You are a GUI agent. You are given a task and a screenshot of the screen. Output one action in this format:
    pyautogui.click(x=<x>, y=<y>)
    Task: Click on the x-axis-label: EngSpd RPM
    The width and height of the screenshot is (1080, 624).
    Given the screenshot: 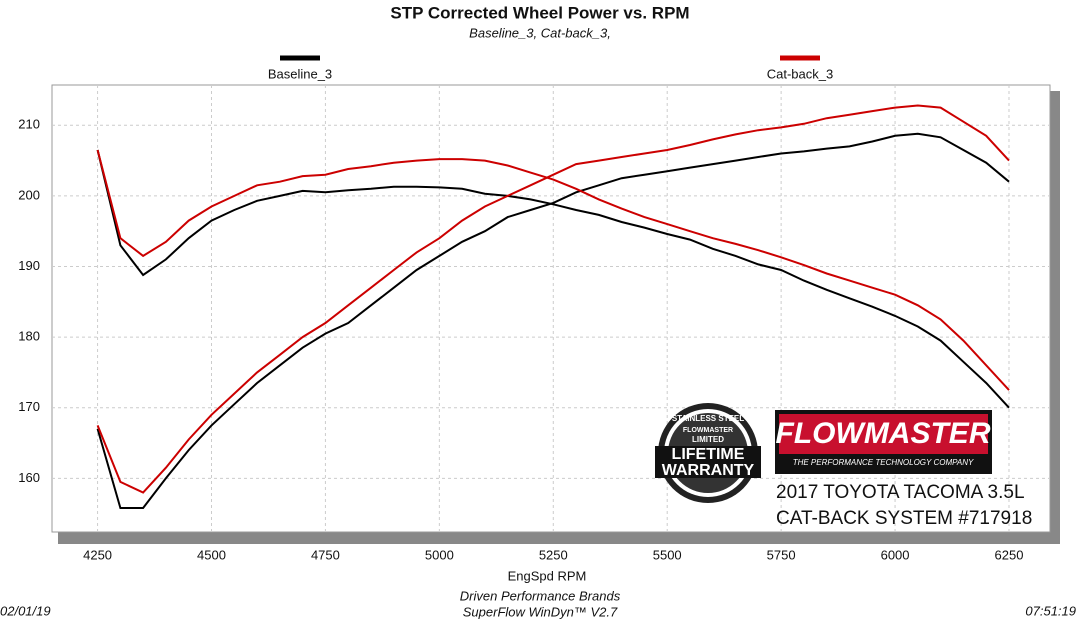 What is the action you would take?
    pyautogui.click(x=547, y=575)
    